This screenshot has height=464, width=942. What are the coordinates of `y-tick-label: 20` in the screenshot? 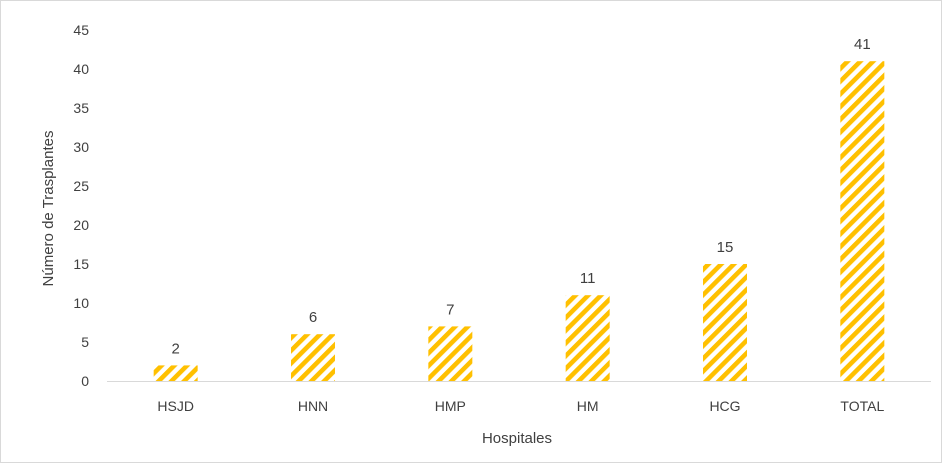 It's located at (81, 225).